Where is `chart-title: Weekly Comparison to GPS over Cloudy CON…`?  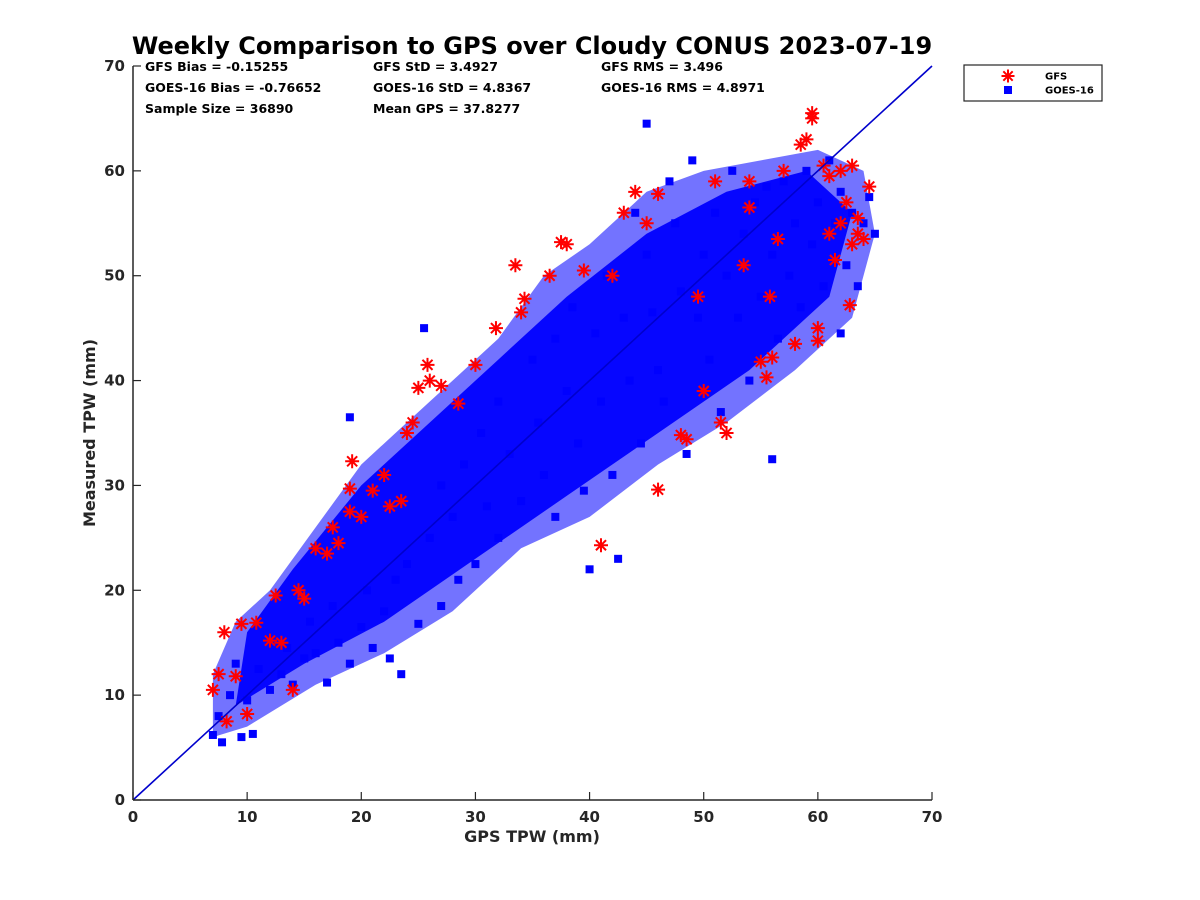 chart-title: Weekly Comparison to GPS over Cloudy CON… is located at coordinates (532, 46).